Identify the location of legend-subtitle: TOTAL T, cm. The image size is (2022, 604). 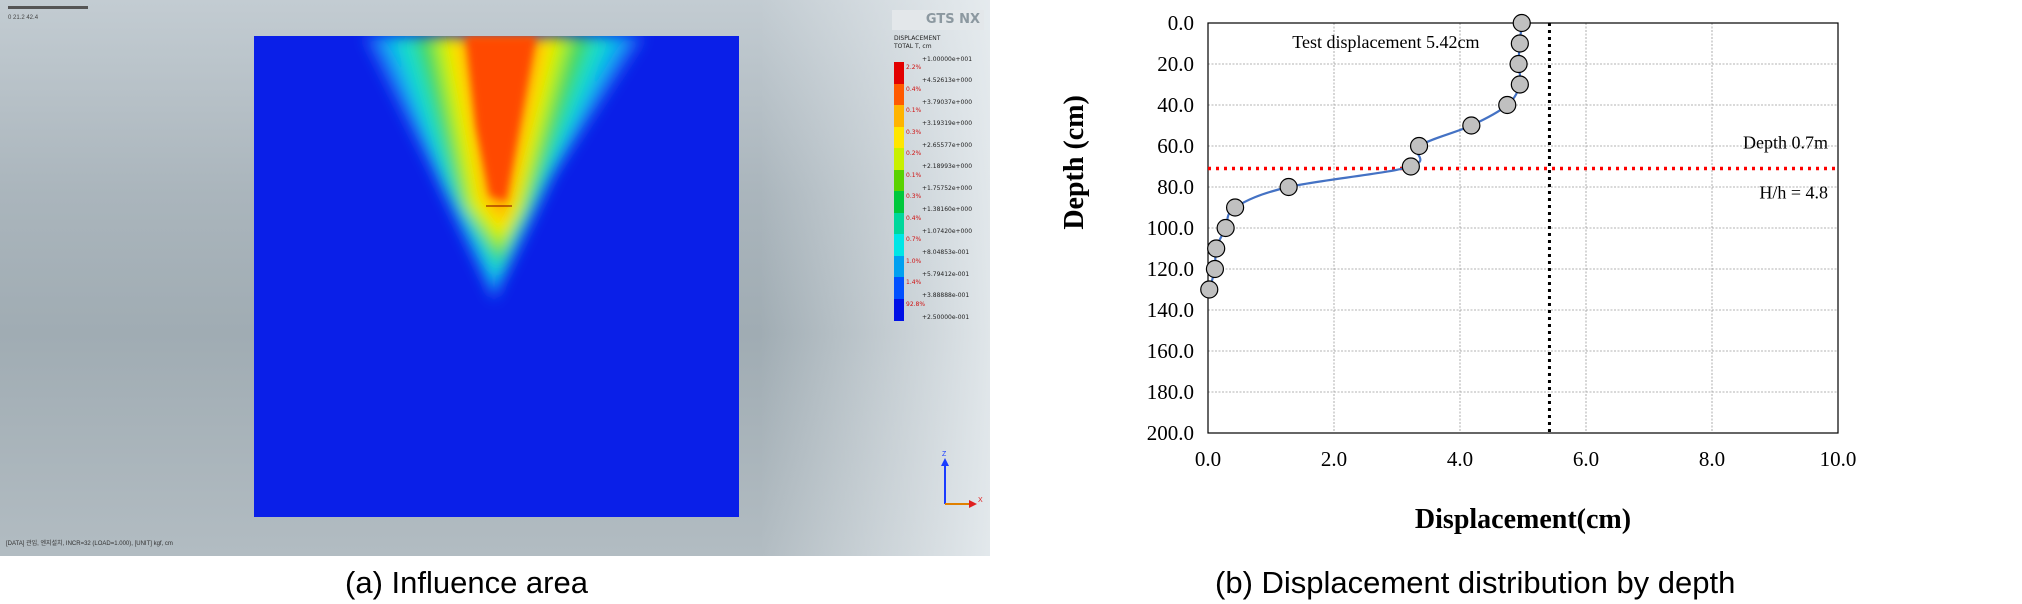
(913, 46).